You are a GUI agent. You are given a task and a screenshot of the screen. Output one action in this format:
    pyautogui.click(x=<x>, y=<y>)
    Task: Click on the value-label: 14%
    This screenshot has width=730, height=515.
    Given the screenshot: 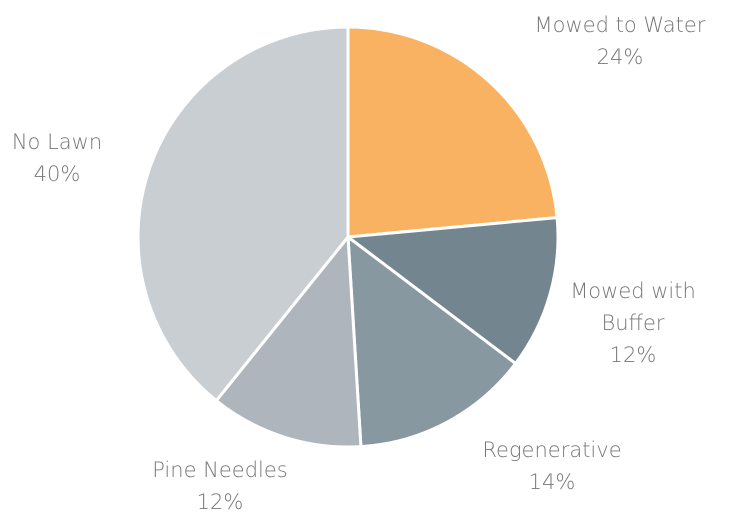 What is the action you would take?
    pyautogui.click(x=552, y=482)
    